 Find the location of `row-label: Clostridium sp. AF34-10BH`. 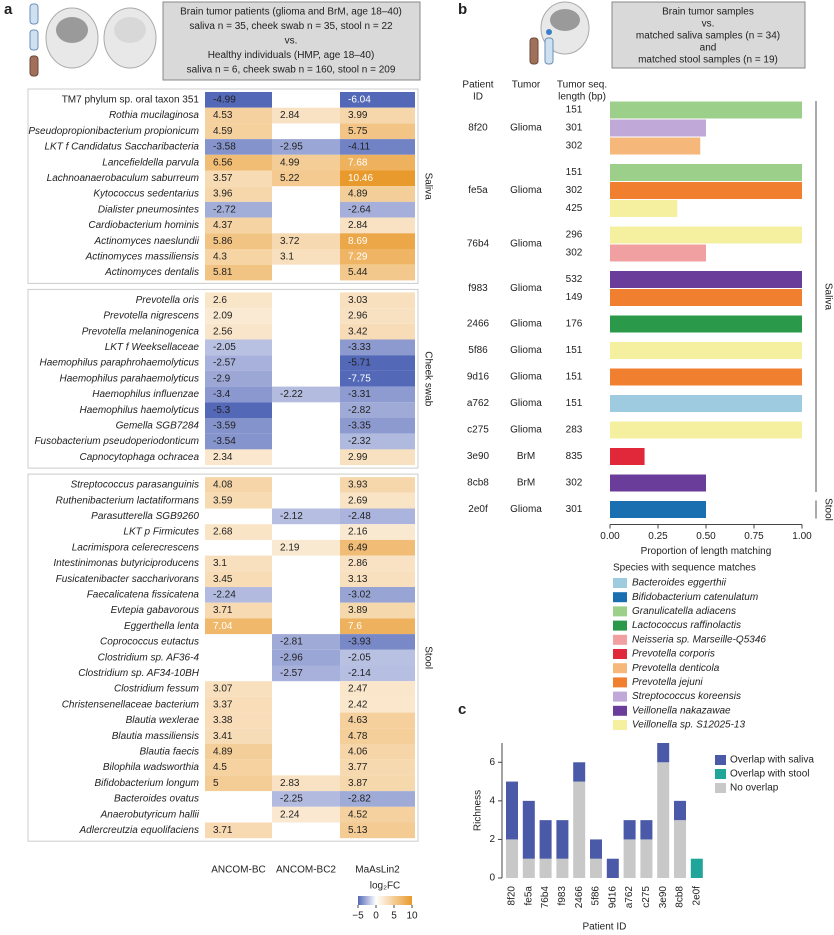

row-label: Clostridium sp. AF34-10BH is located at coordinates (139, 673).